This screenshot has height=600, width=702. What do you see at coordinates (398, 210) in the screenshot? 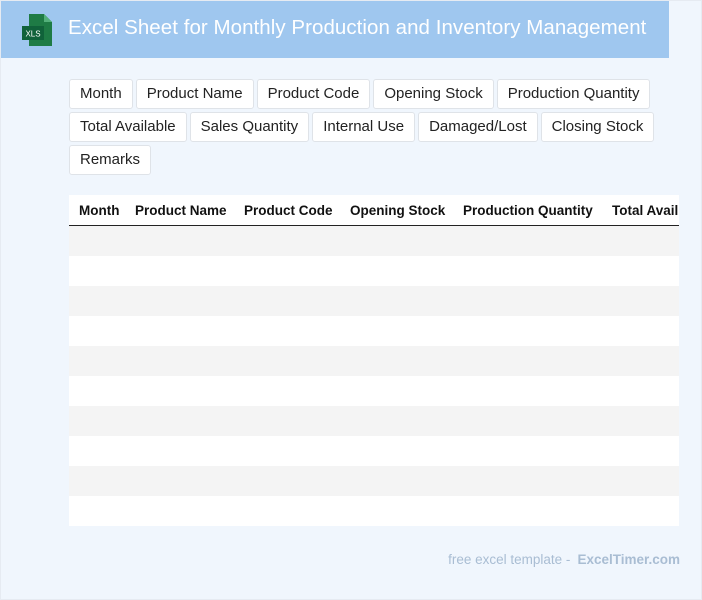
I see `table-header-cell: Opening Stock` at bounding box center [398, 210].